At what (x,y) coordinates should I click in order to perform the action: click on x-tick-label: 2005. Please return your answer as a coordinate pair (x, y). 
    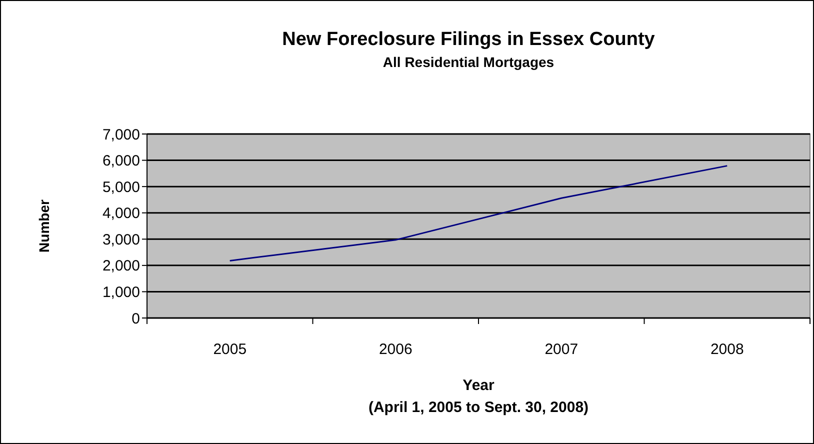
    Looking at the image, I should click on (230, 349).